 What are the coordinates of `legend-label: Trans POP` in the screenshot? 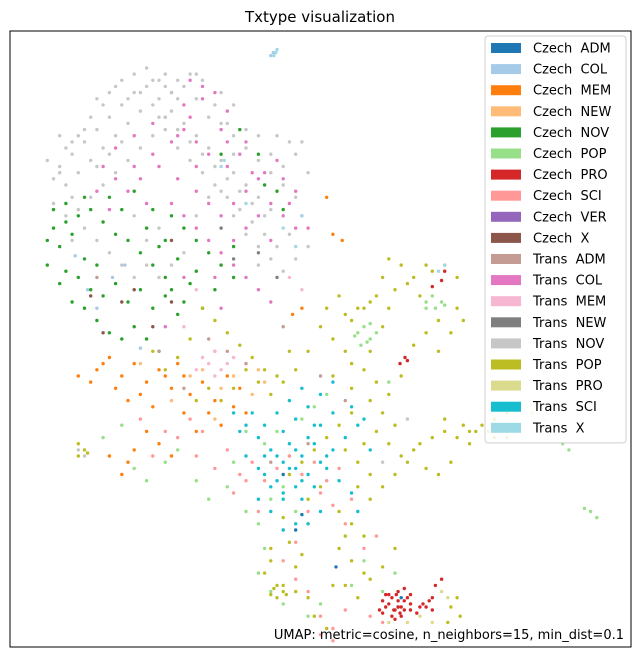 It's located at (567, 365).